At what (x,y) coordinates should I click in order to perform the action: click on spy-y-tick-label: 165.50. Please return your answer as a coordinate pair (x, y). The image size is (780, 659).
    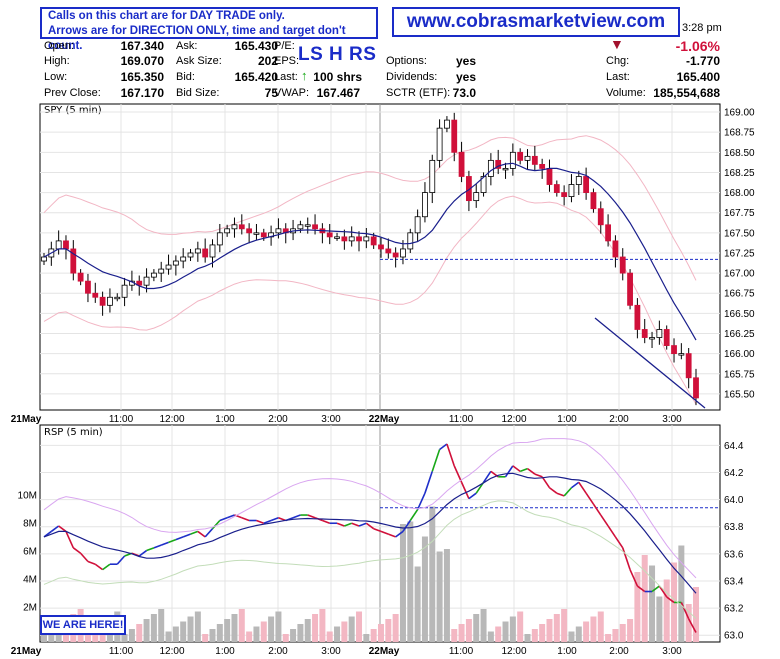
    Looking at the image, I should click on (739, 394).